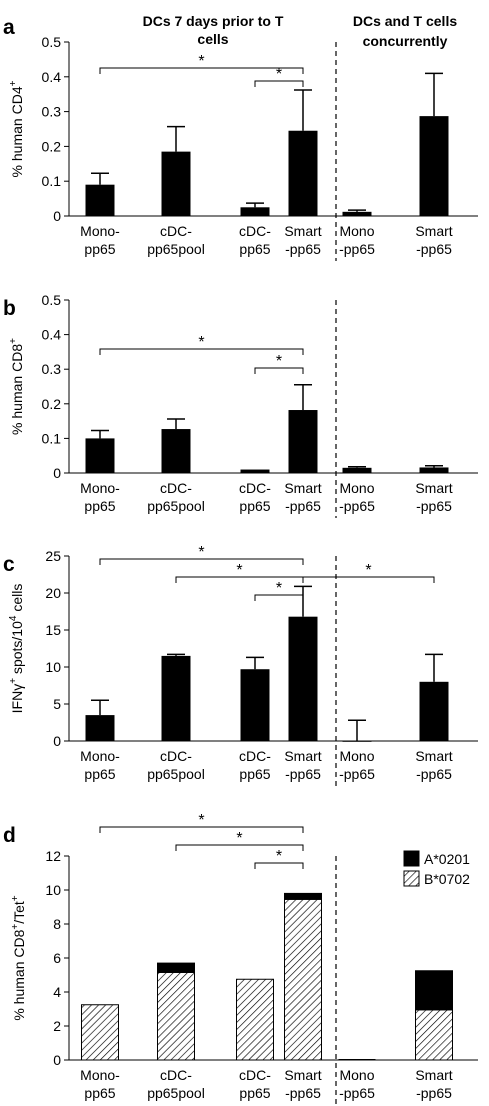  I want to click on y-label-text: /Tet, so click(19, 912).